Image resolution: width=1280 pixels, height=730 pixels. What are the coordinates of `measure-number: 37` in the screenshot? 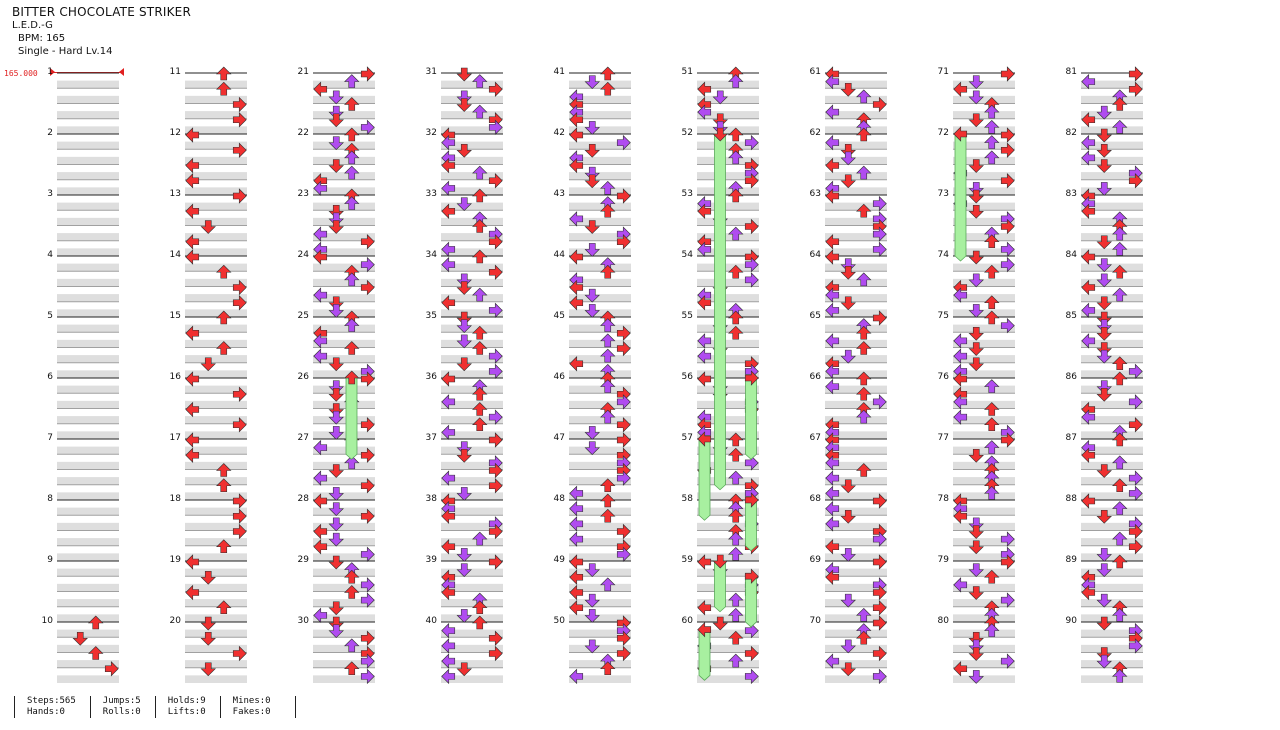 It's located at (431, 438).